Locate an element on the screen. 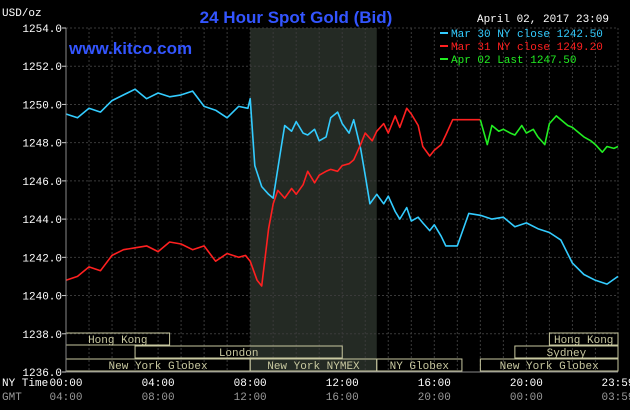  source-watermark: www.kitco.com is located at coordinates (130, 48).